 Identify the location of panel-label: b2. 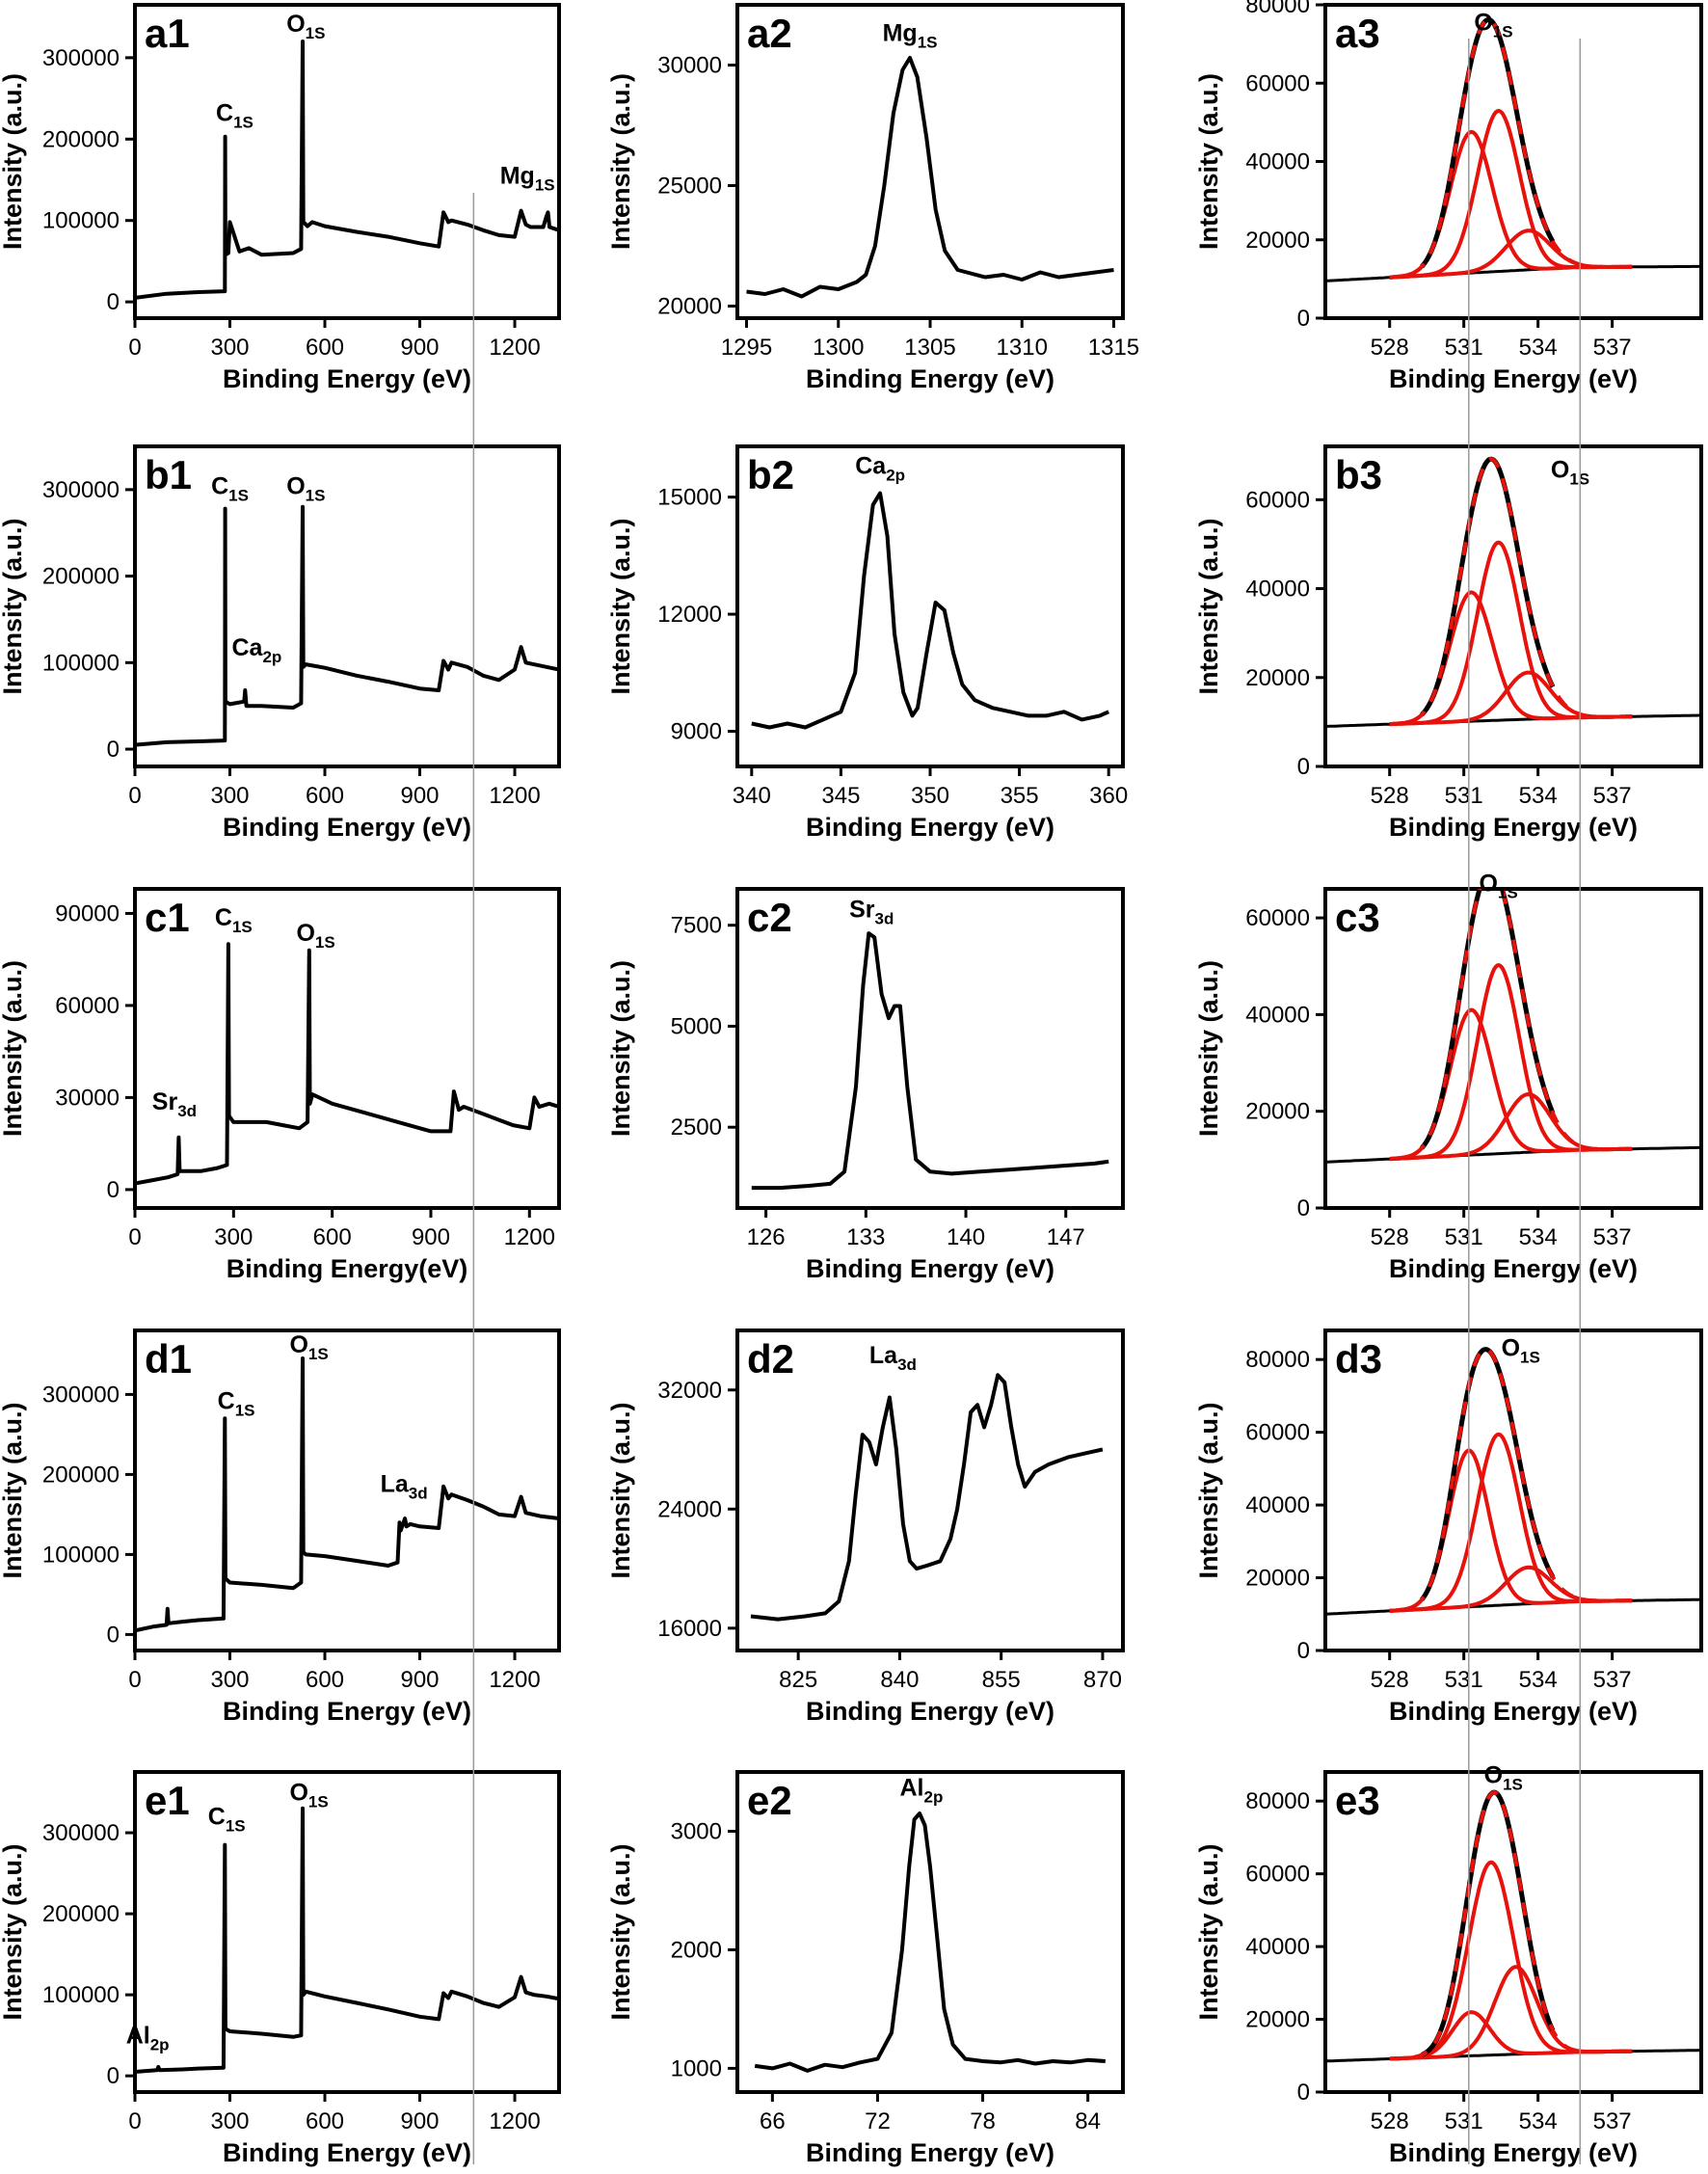
(770, 474).